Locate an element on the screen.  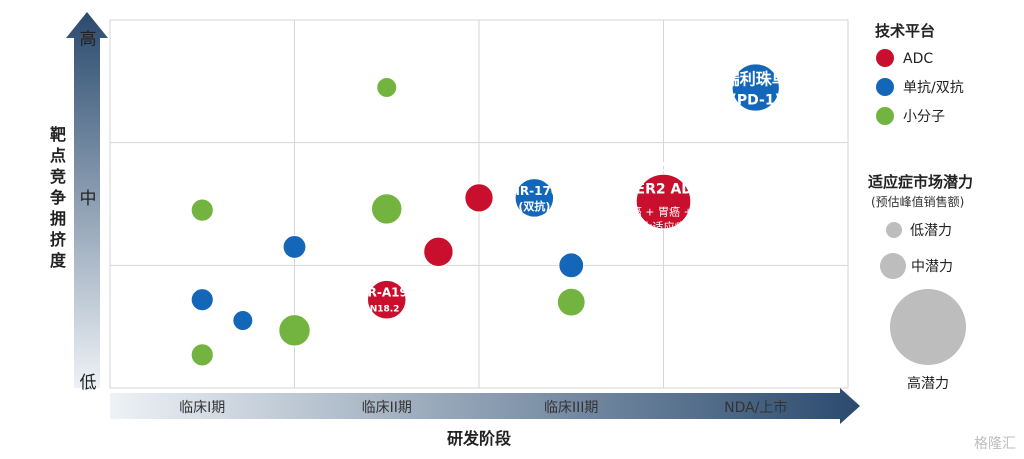
bubble-sublabel: (双抗) is located at coordinates (534, 206).